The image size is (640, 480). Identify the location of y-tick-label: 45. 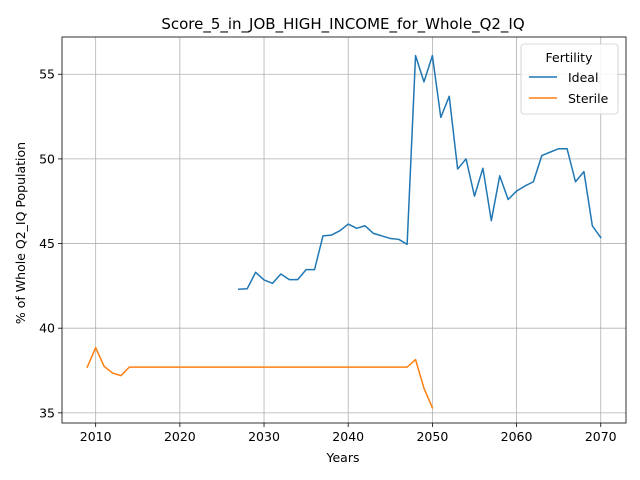
(47, 243).